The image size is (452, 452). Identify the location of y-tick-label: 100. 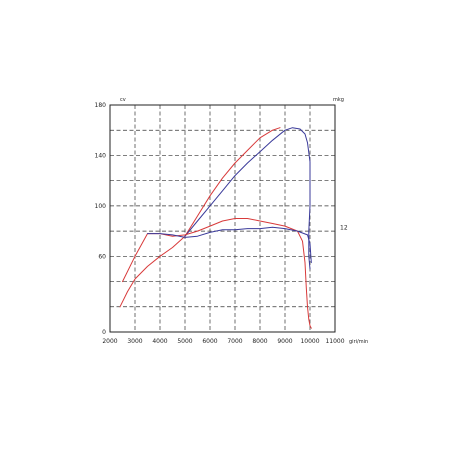
(101, 206).